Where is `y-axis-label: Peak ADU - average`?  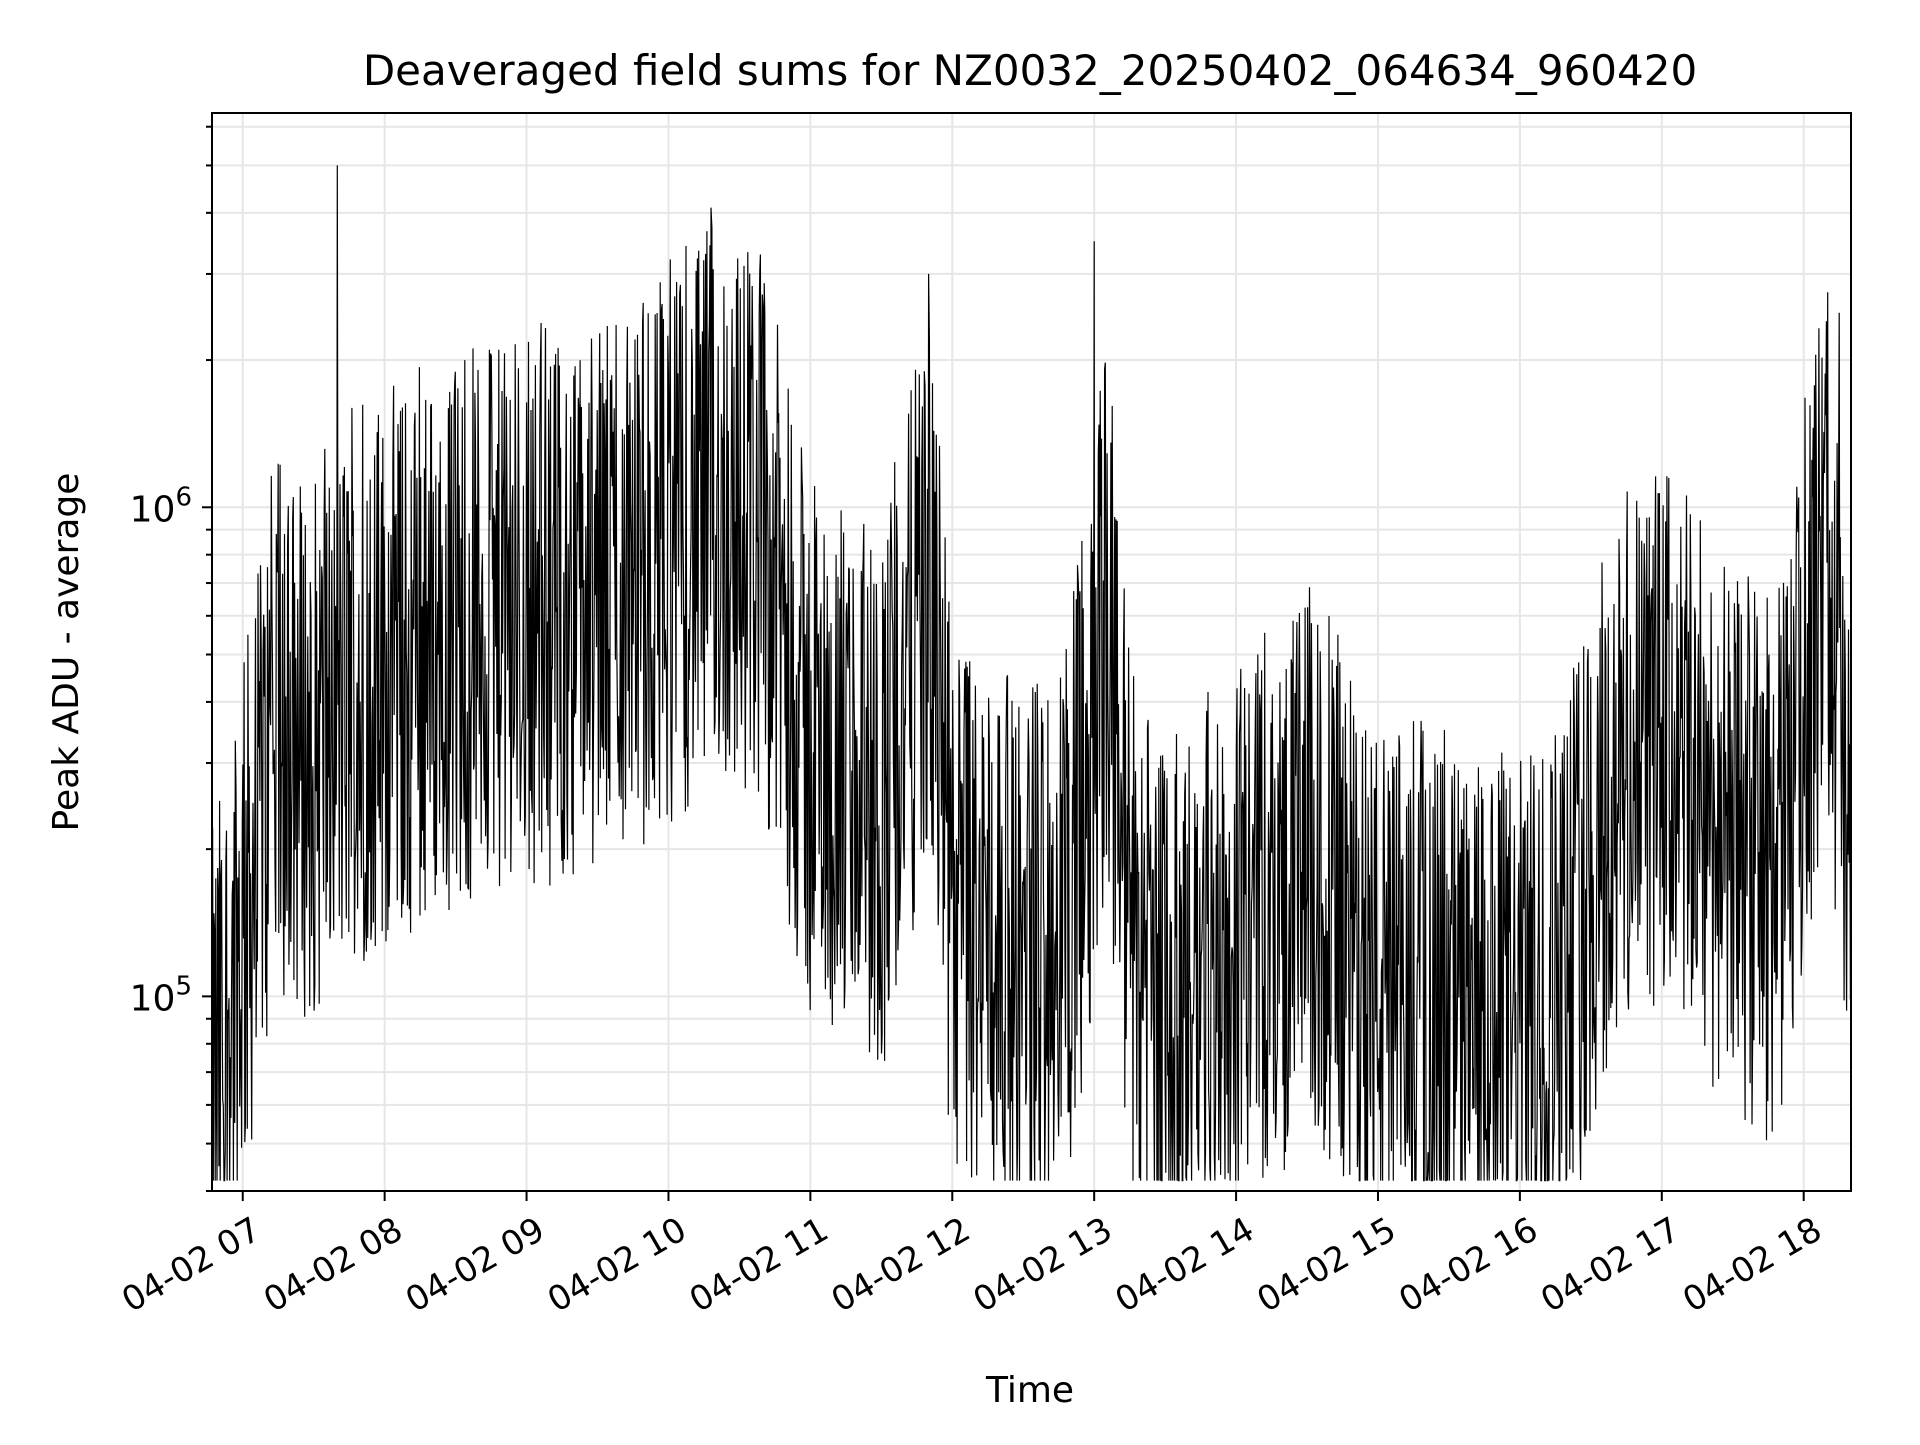
y-axis-label: Peak ADU - average is located at coordinates (66, 652).